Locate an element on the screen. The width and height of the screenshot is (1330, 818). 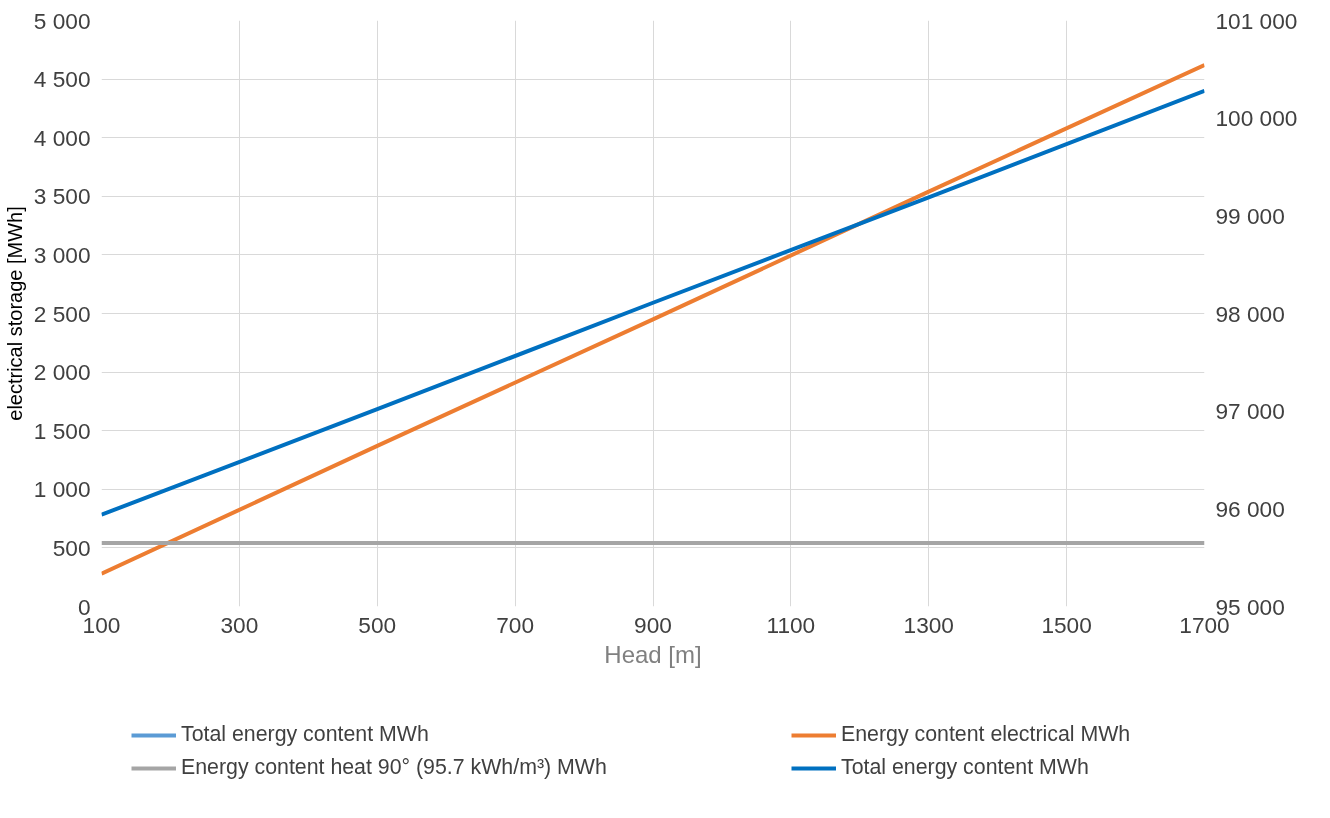
x-tick-label: 300 is located at coordinates (239, 624).